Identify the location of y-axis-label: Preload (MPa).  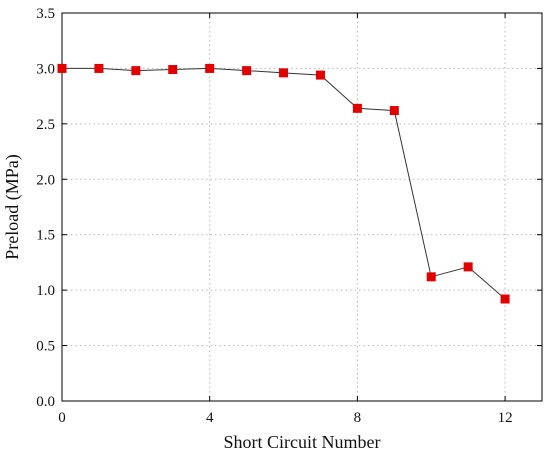
(12, 206).